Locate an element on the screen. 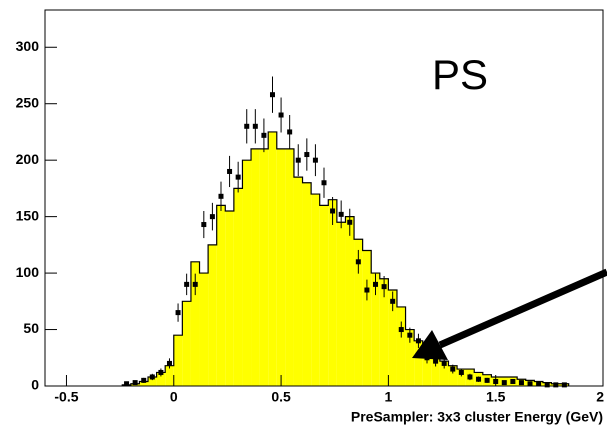 The image size is (607, 430). x-tick-label: 2 is located at coordinates (600, 397).